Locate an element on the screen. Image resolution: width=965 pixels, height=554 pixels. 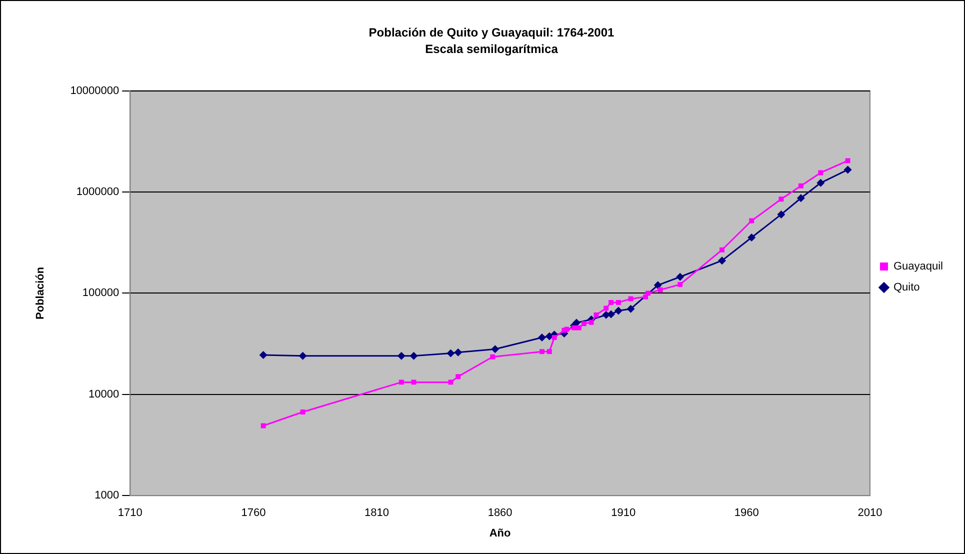
y-tick-label: 1000000 is located at coordinates (98, 192).